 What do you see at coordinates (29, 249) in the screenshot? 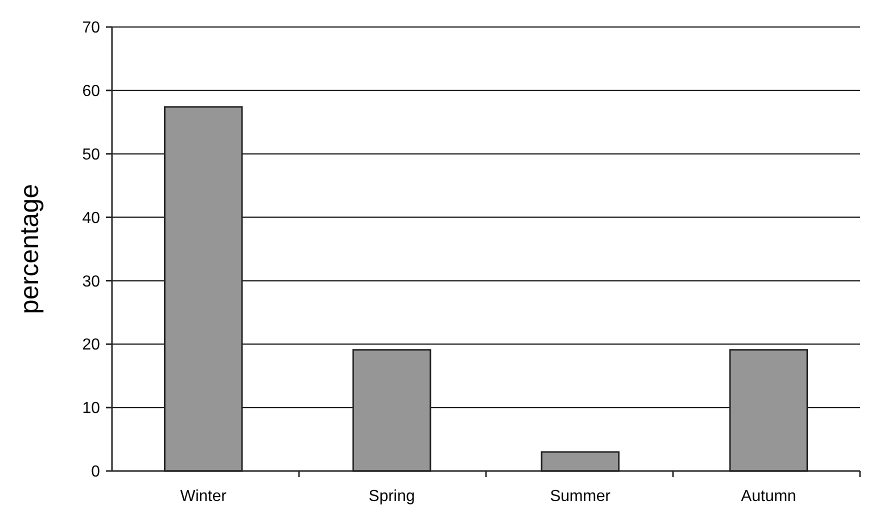
I see `y-axis-title: percentage` at bounding box center [29, 249].